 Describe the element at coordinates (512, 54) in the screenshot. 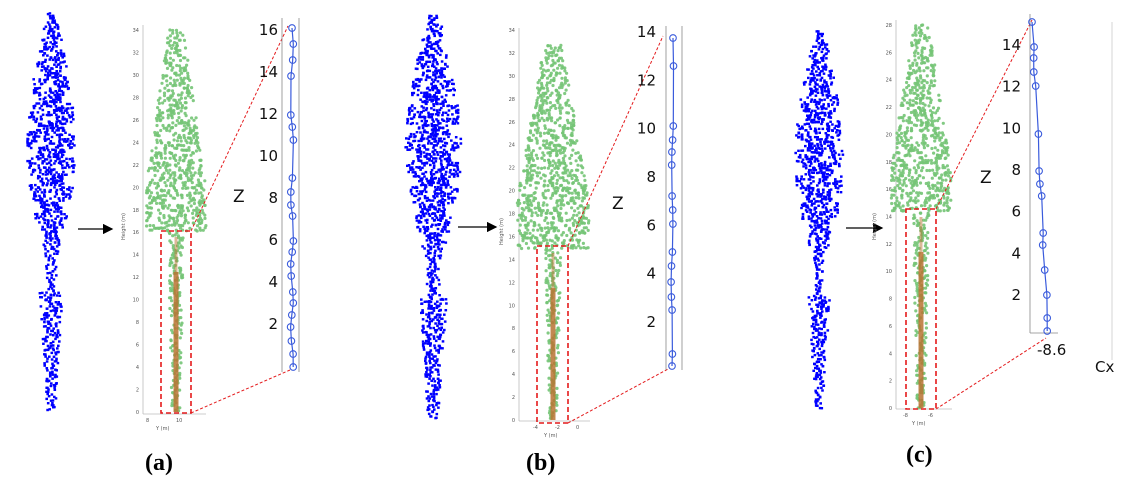

I see `height-tick: 32` at that location.